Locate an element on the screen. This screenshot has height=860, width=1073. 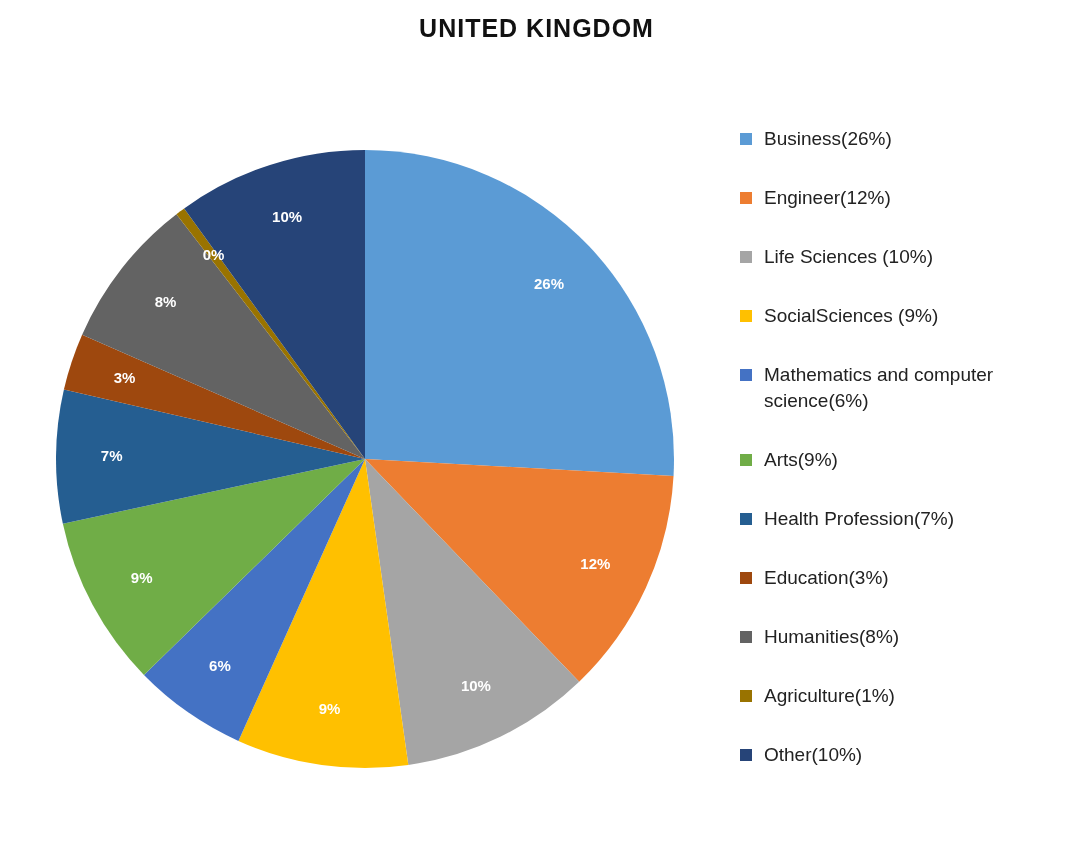
legend-label: Mathematics and computer science(6%) is located at coordinates (879, 388).